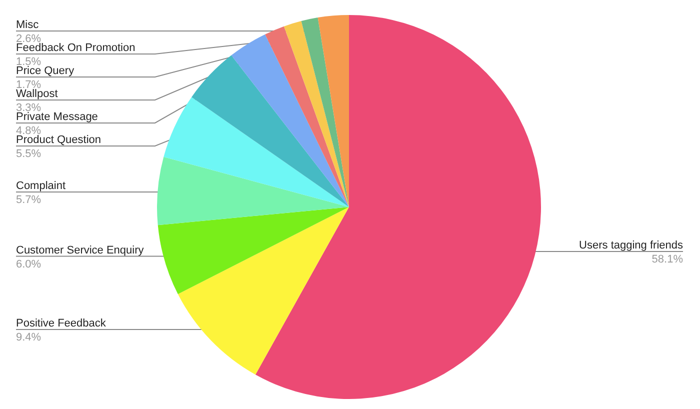 Image resolution: width=700 pixels, height=409 pixels. What do you see at coordinates (80, 250) in the screenshot?
I see `slice-label: Customer Service Enquiry` at bounding box center [80, 250].